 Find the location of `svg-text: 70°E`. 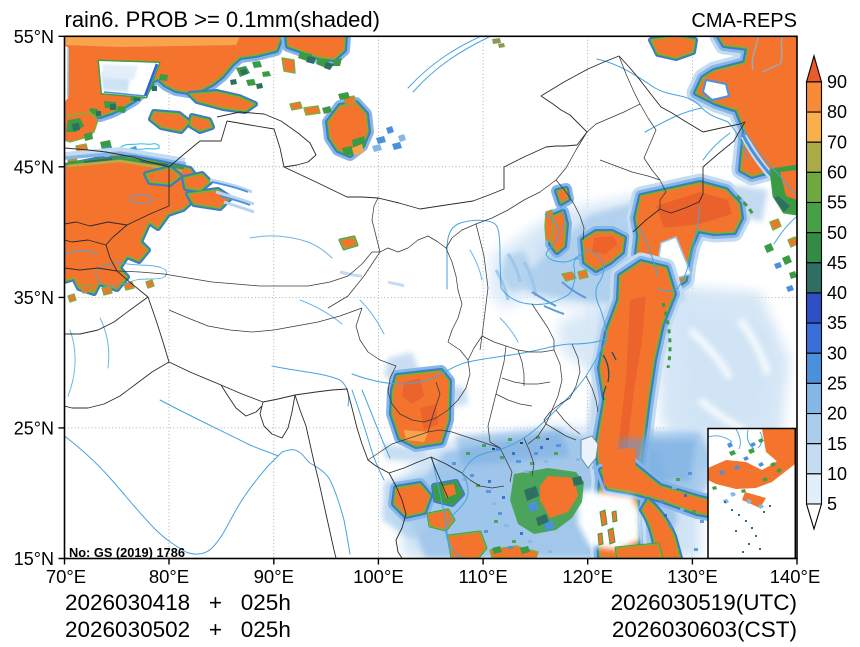

svg-text: 70°E is located at coordinates (66, 576).